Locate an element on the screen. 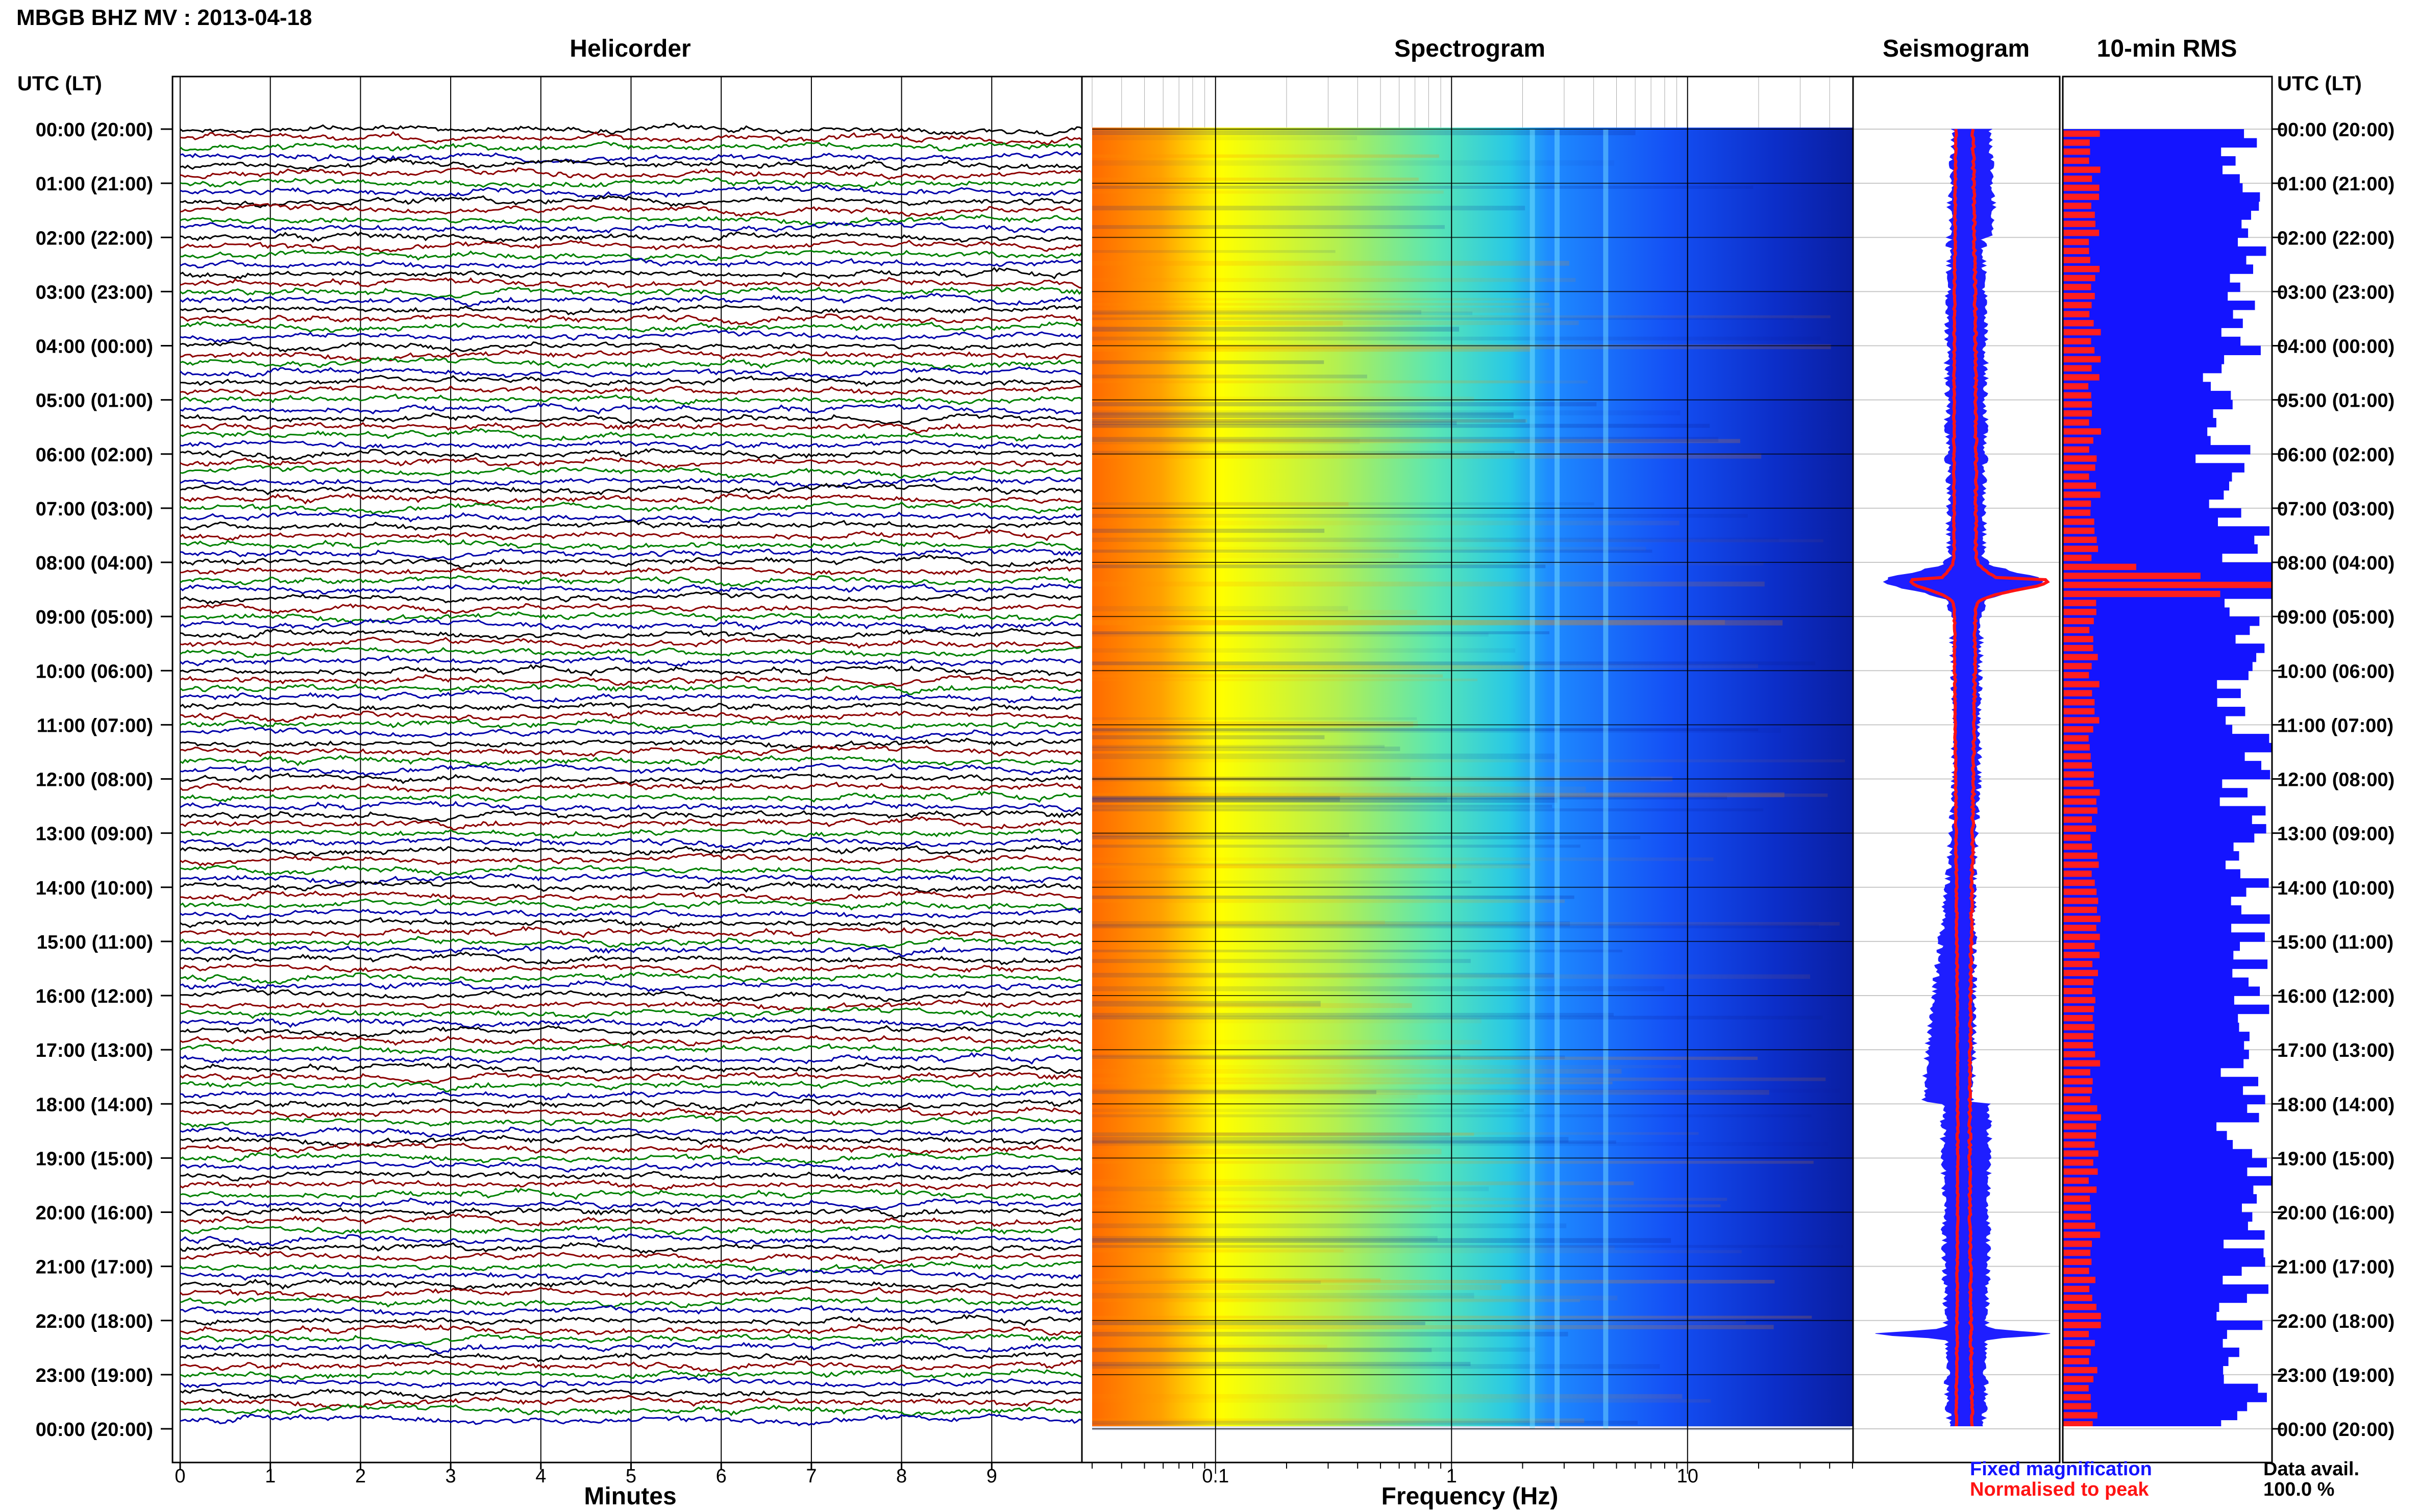  x-tick-label: 8 is located at coordinates (901, 1476).